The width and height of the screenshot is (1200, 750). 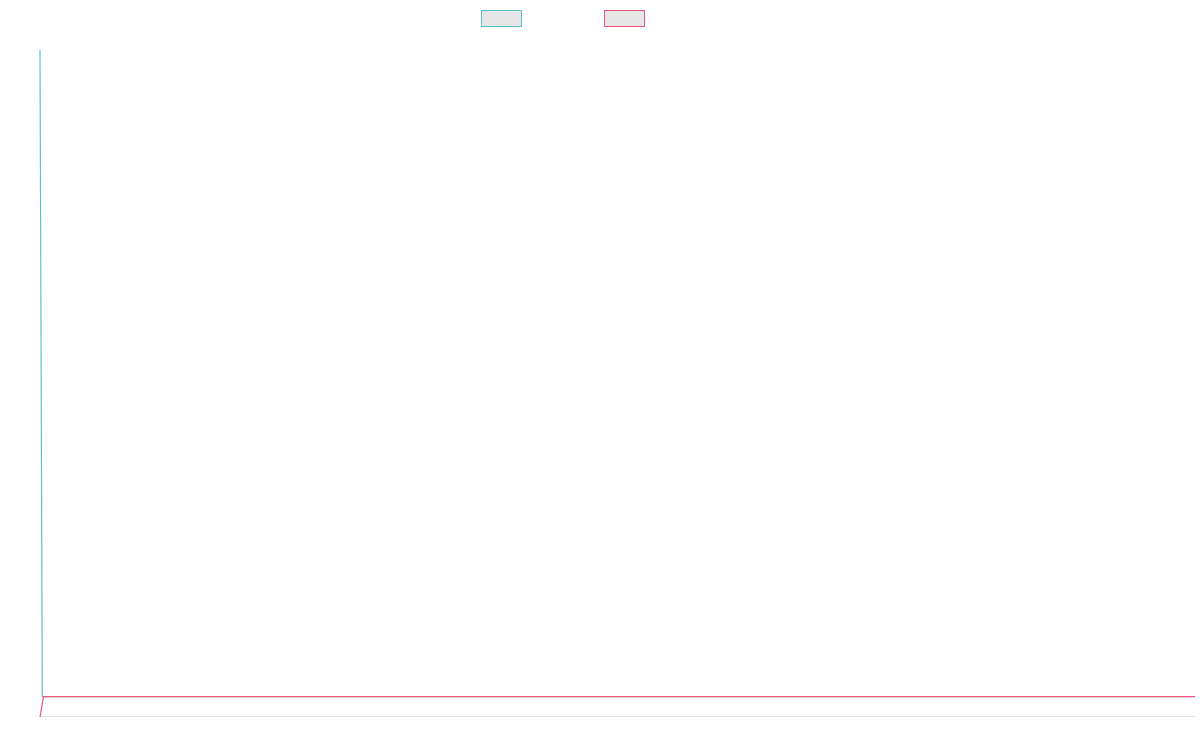 I want to click on legend, so click(x=563, y=18).